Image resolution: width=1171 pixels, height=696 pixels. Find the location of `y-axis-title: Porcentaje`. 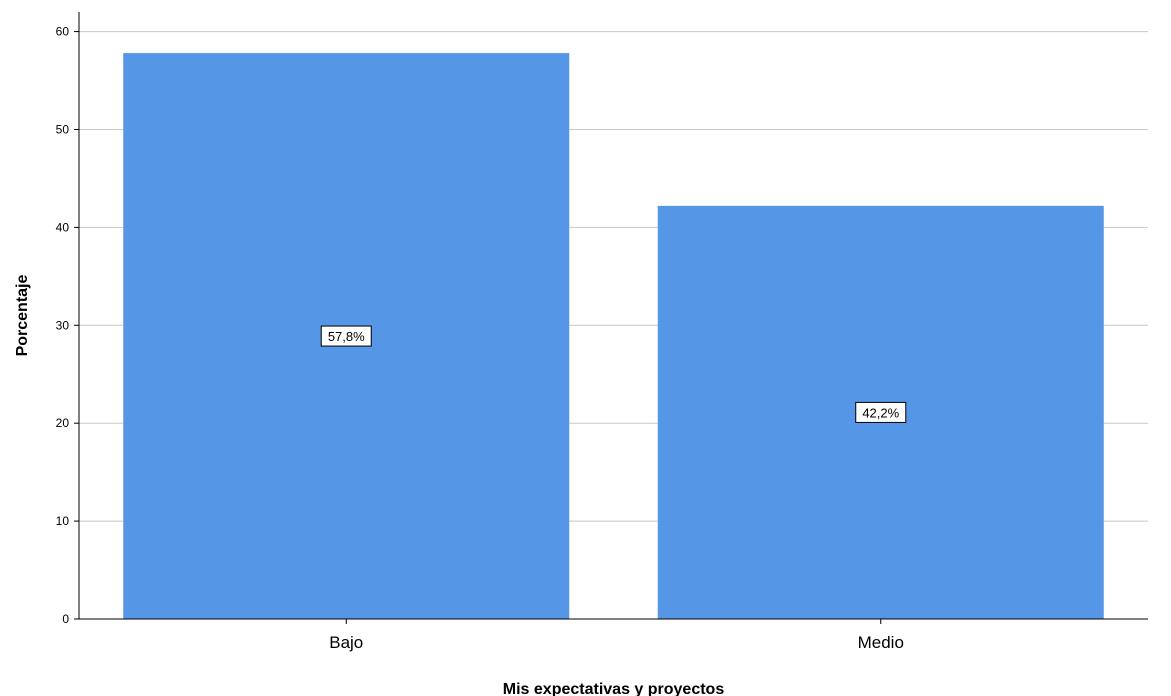

y-axis-title: Porcentaje is located at coordinates (22, 315).